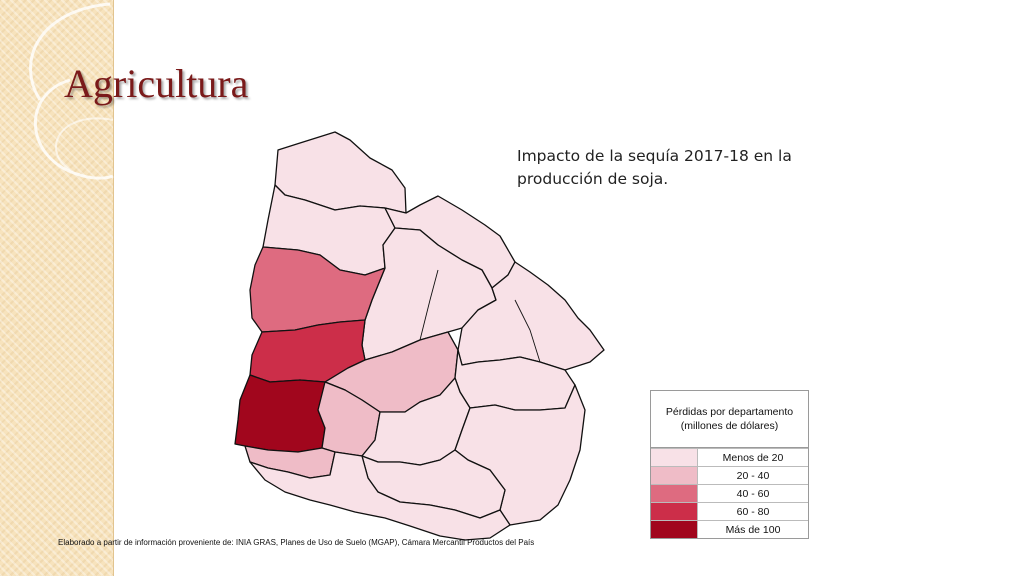 The width and height of the screenshot is (1024, 576). Describe the element at coordinates (753, 475) in the screenshot. I see `legend-label: 20 - 40` at that location.